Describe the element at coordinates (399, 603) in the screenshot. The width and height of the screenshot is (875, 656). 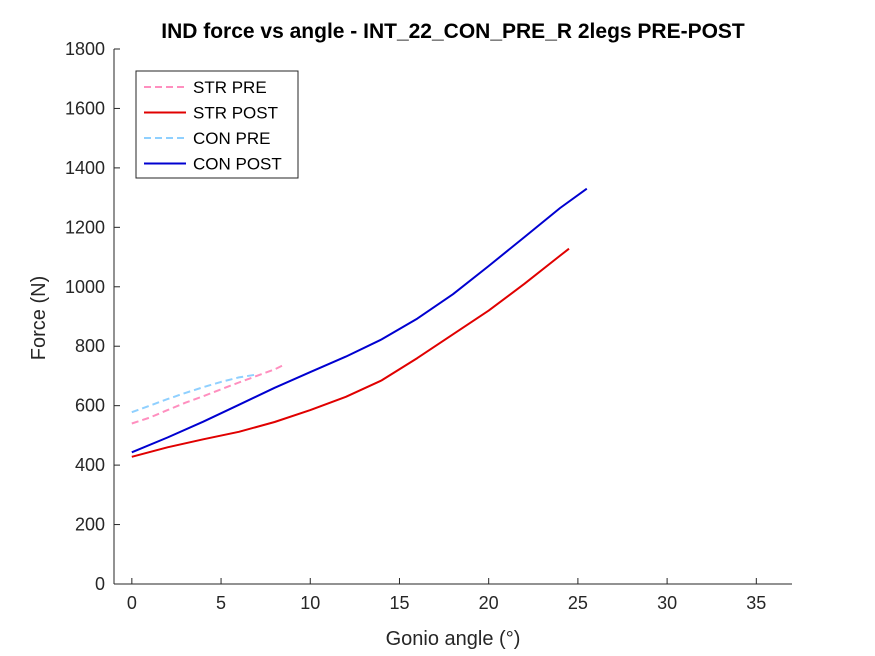
I see `x-tick-label: 15` at that location.